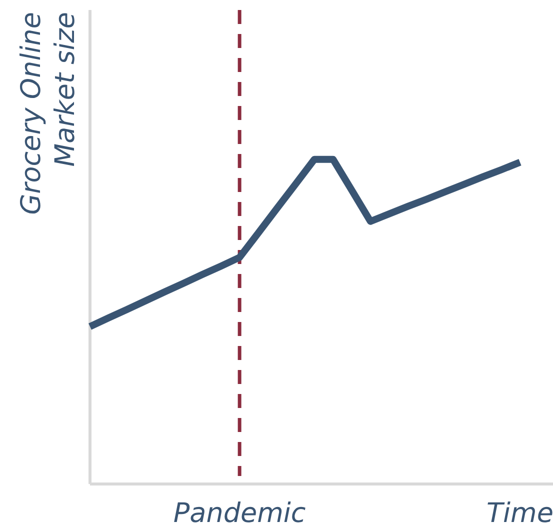  What do you see at coordinates (519, 513) in the screenshot?
I see `x-tick-label: Time` at bounding box center [519, 513].